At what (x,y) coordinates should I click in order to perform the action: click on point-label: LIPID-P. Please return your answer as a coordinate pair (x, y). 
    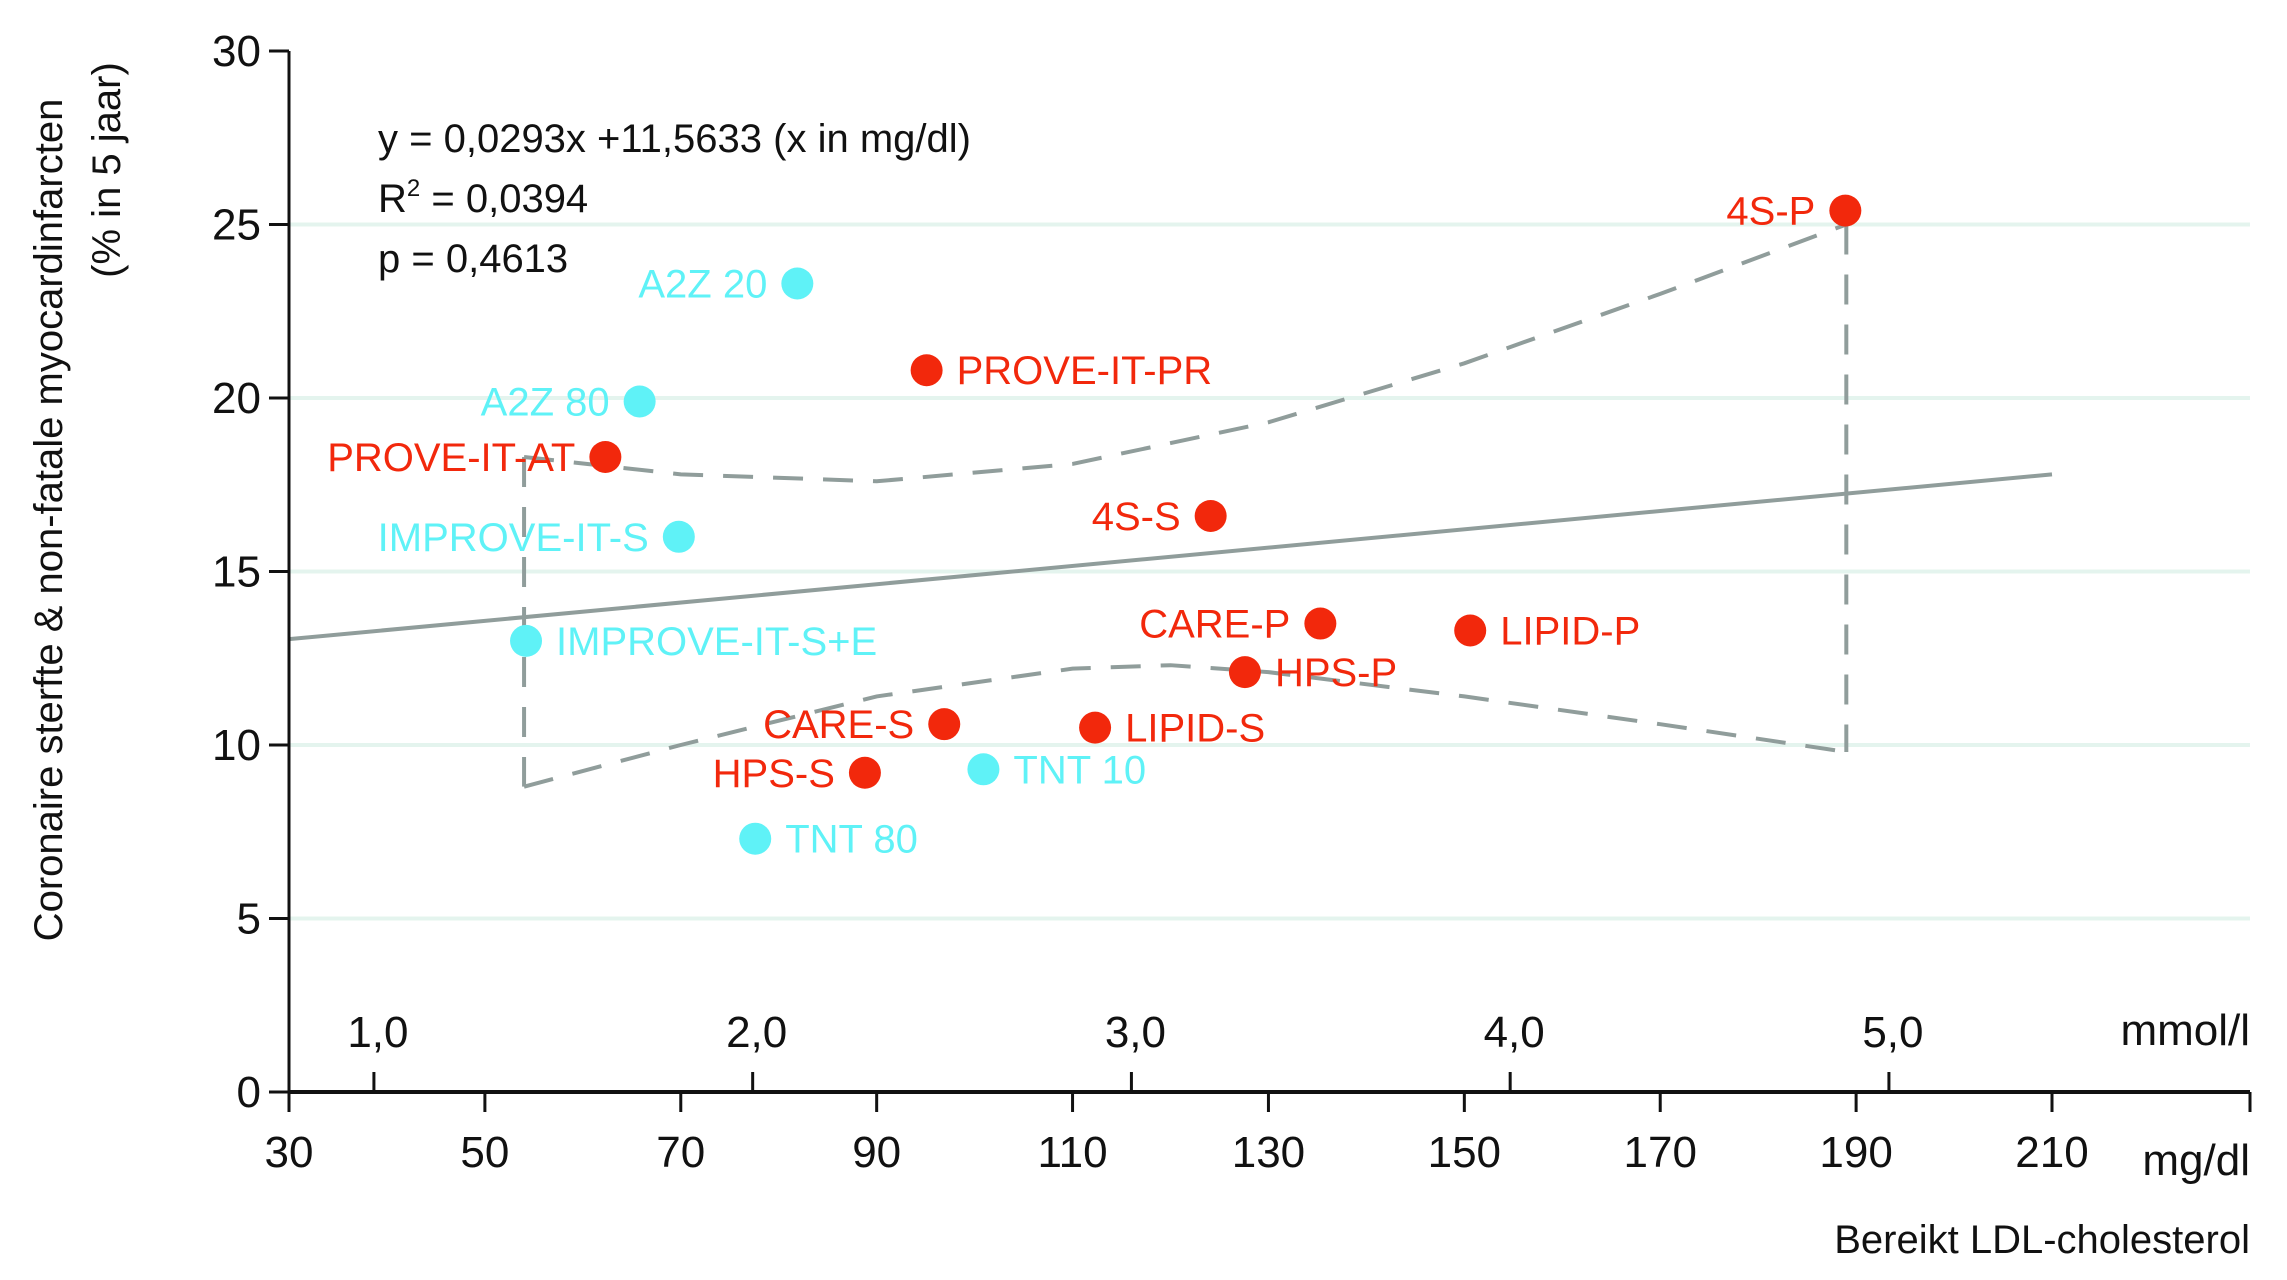
    Looking at the image, I should click on (1570, 631).